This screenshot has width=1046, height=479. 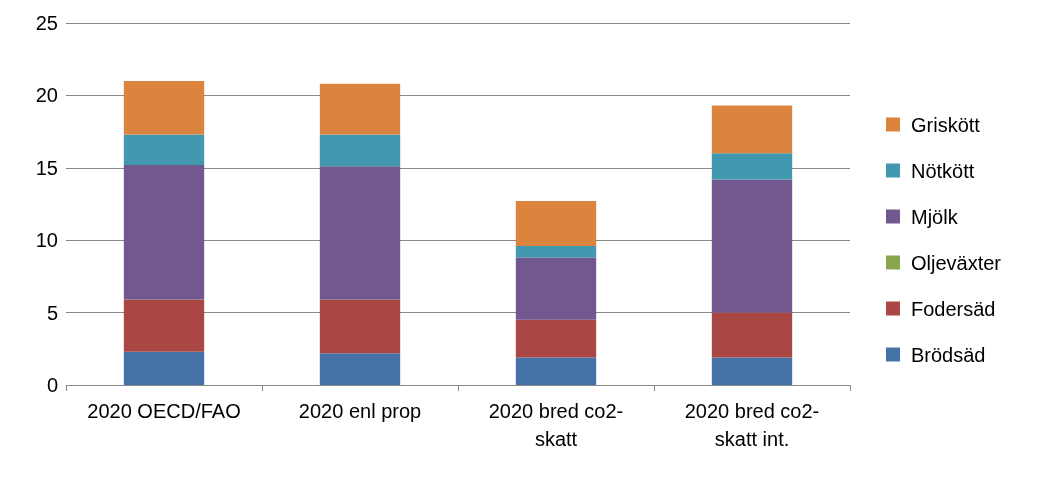 I want to click on legend-label: Mjölk, so click(x=934, y=216).